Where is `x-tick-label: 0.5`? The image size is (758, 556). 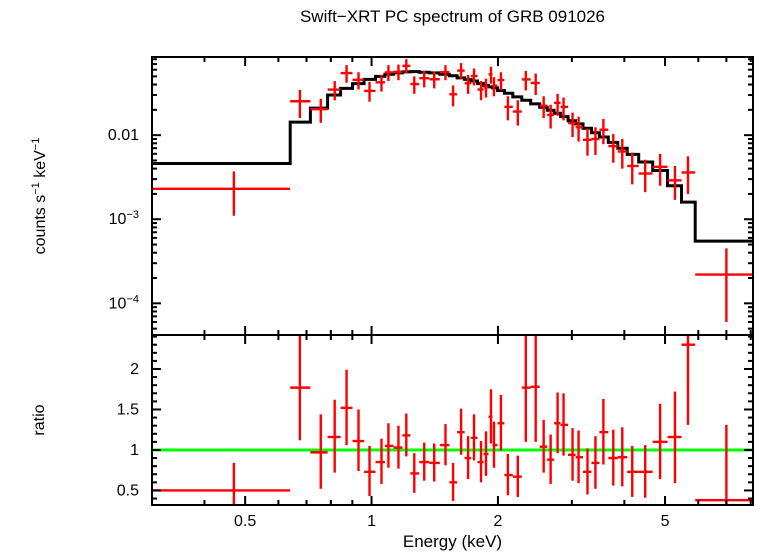 x-tick-label: 0.5 is located at coordinates (245, 521).